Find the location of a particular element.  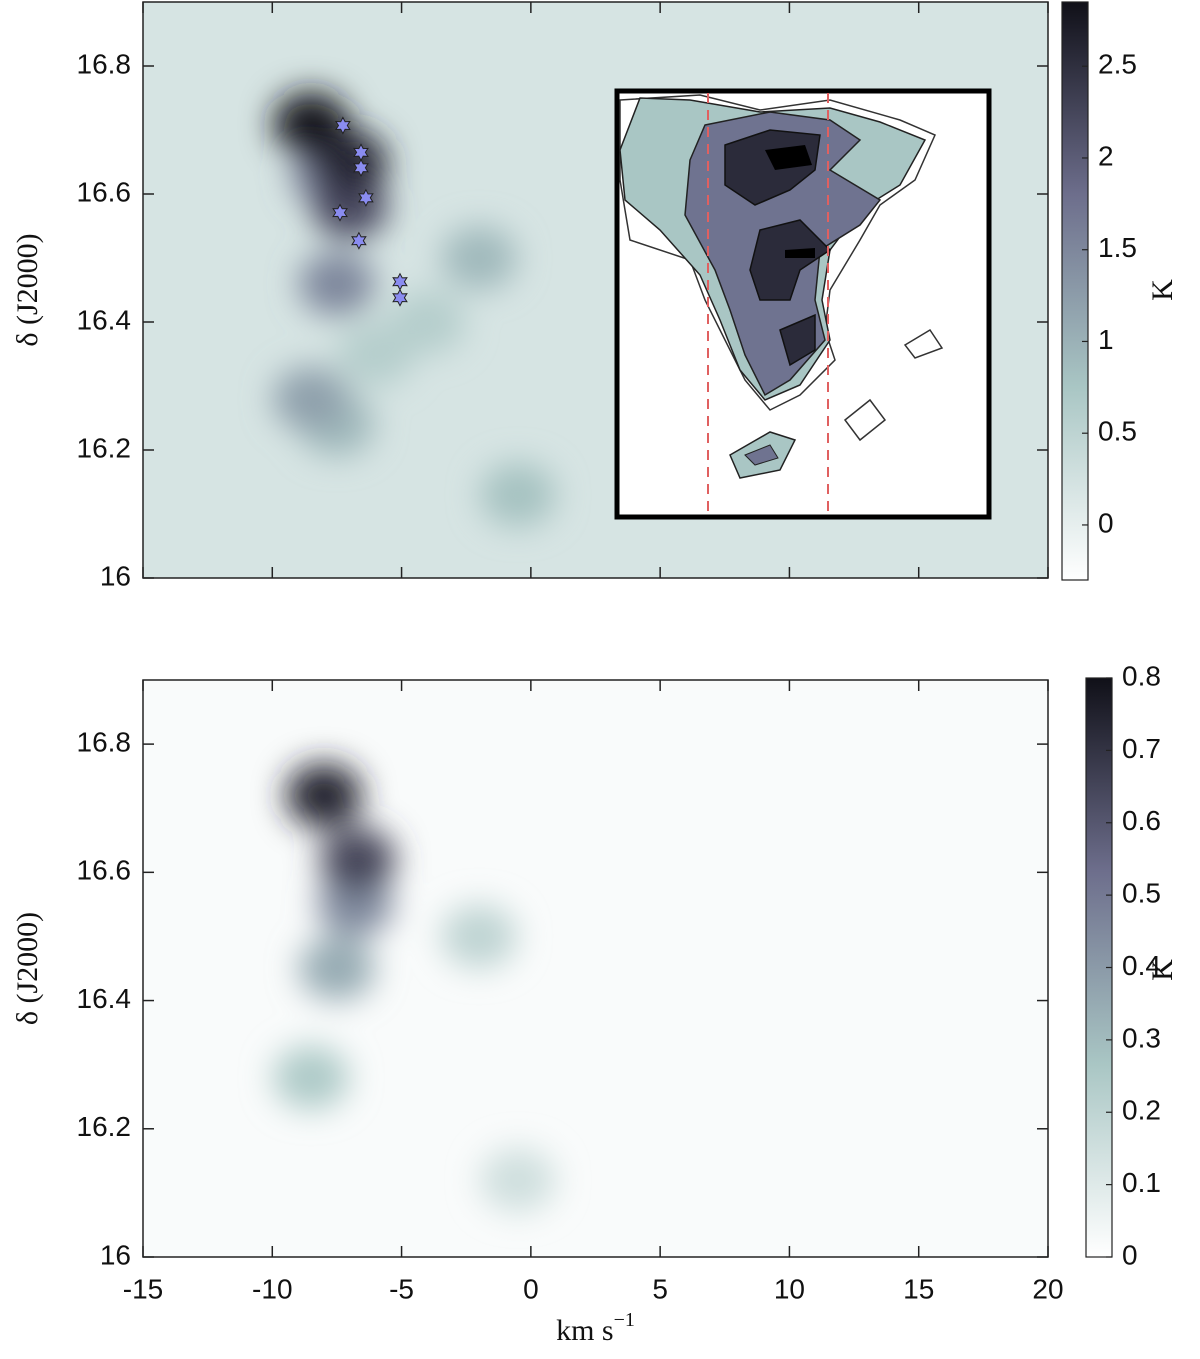

colorbar is located at coordinates (1075, 291).